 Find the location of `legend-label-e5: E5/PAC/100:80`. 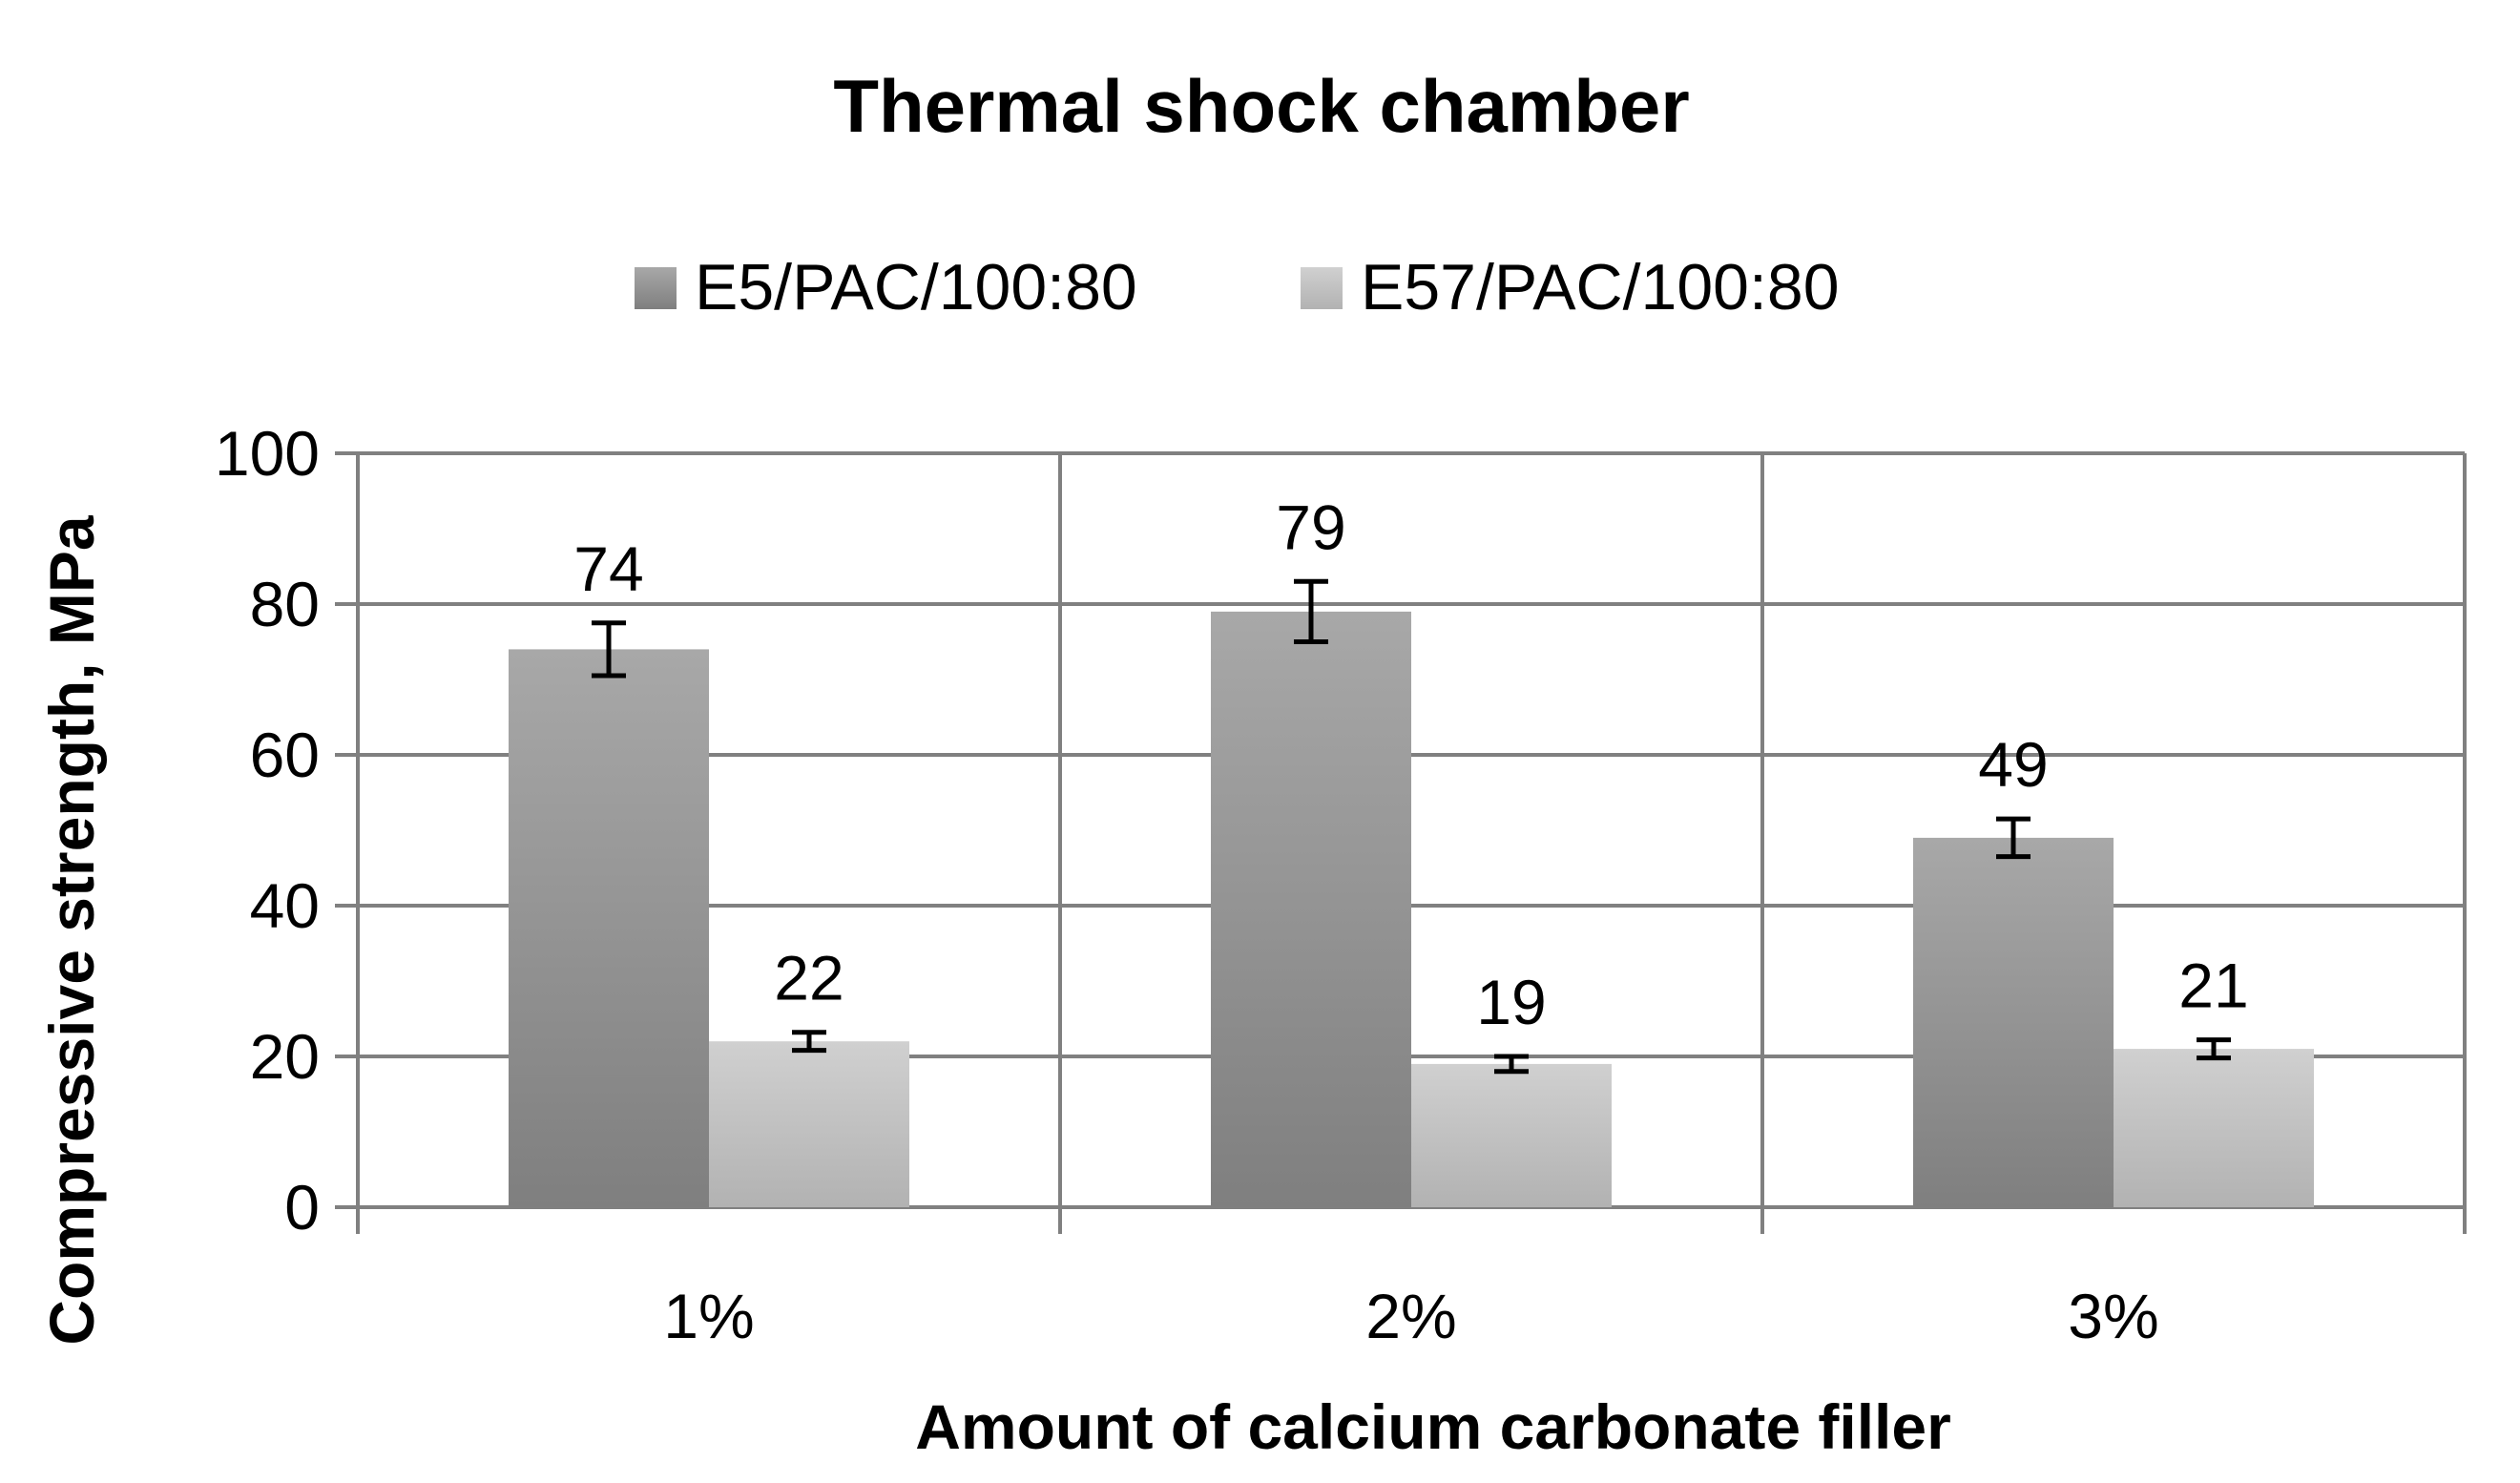

legend-label-e5: E5/PAC/100:80 is located at coordinates (916, 287).